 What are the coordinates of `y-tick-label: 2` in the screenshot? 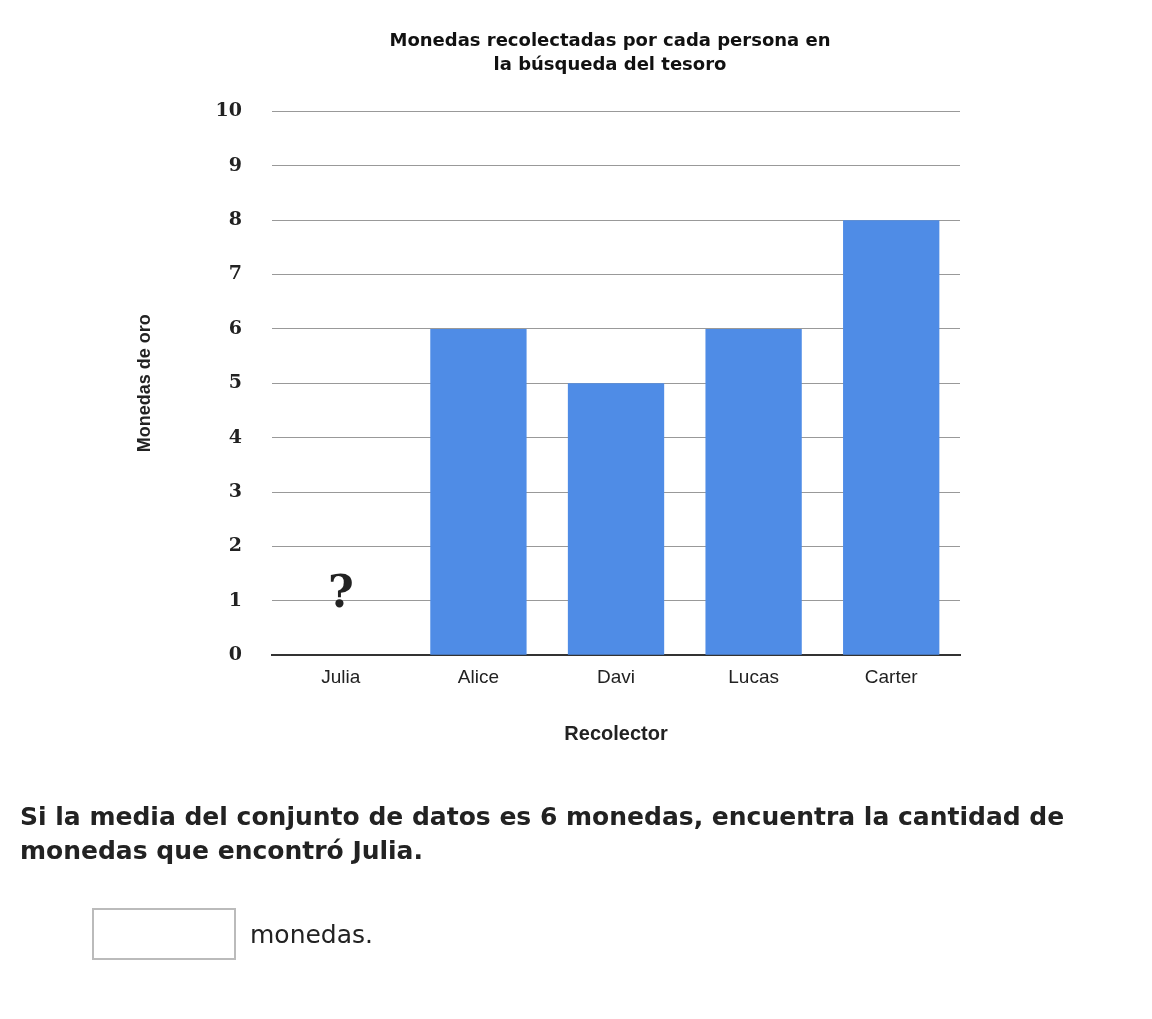 It's located at (235, 544).